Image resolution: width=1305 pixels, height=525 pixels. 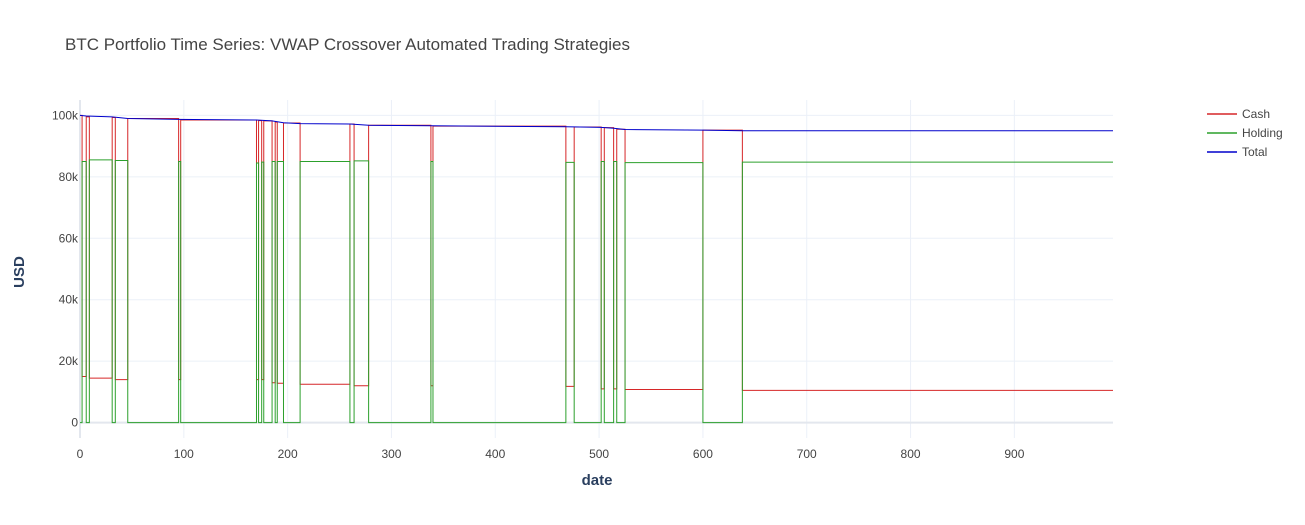 What do you see at coordinates (495, 454) in the screenshot?
I see `x-tick-label: 400` at bounding box center [495, 454].